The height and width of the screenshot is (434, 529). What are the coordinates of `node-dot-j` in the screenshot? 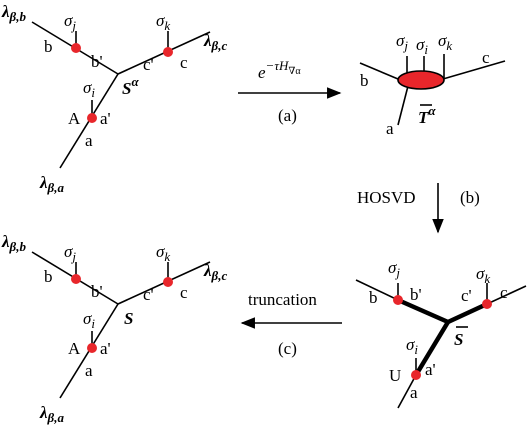 It's located at (76, 48).